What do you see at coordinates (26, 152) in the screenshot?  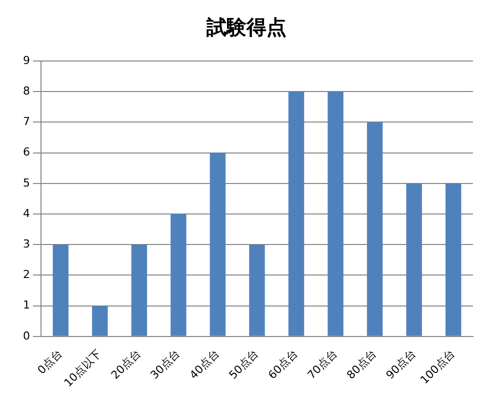 I see `y-tick-label: 6` at bounding box center [26, 152].